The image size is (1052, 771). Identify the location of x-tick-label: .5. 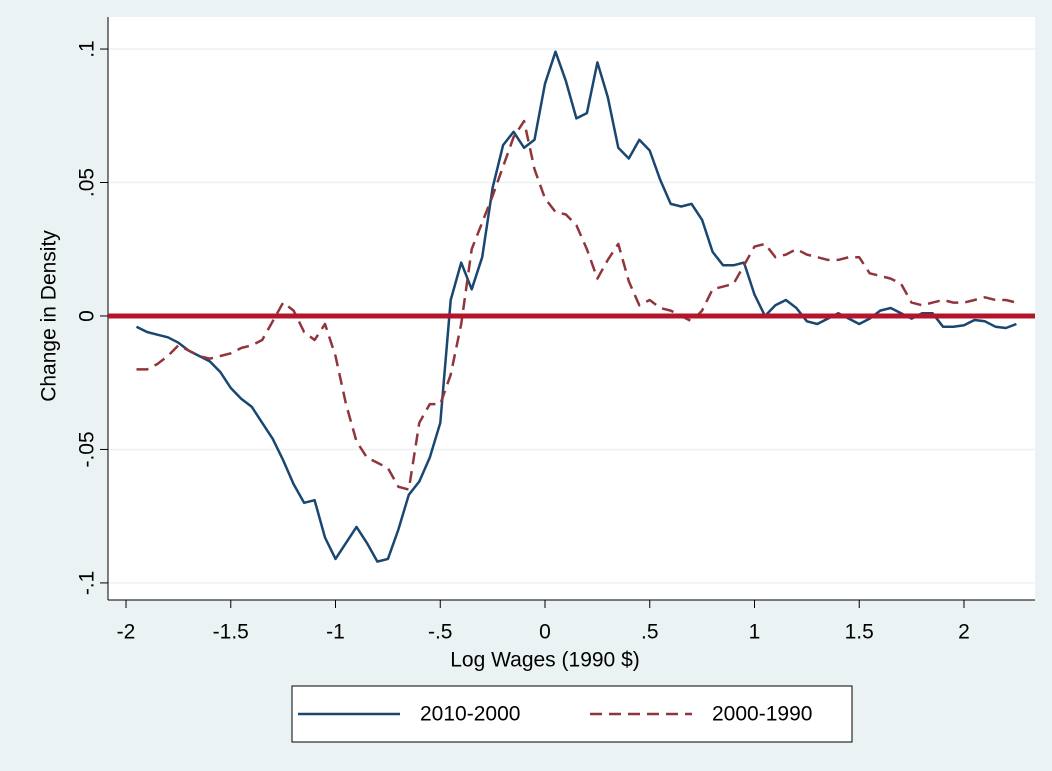
(650, 632).